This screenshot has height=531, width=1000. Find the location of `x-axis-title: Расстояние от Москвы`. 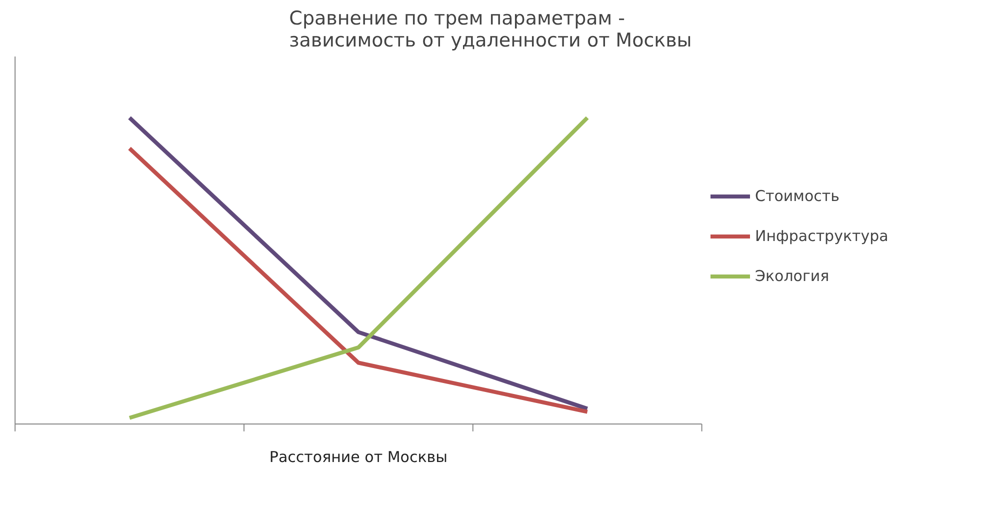

x-axis-title: Расстояние от Москвы is located at coordinates (358, 457).